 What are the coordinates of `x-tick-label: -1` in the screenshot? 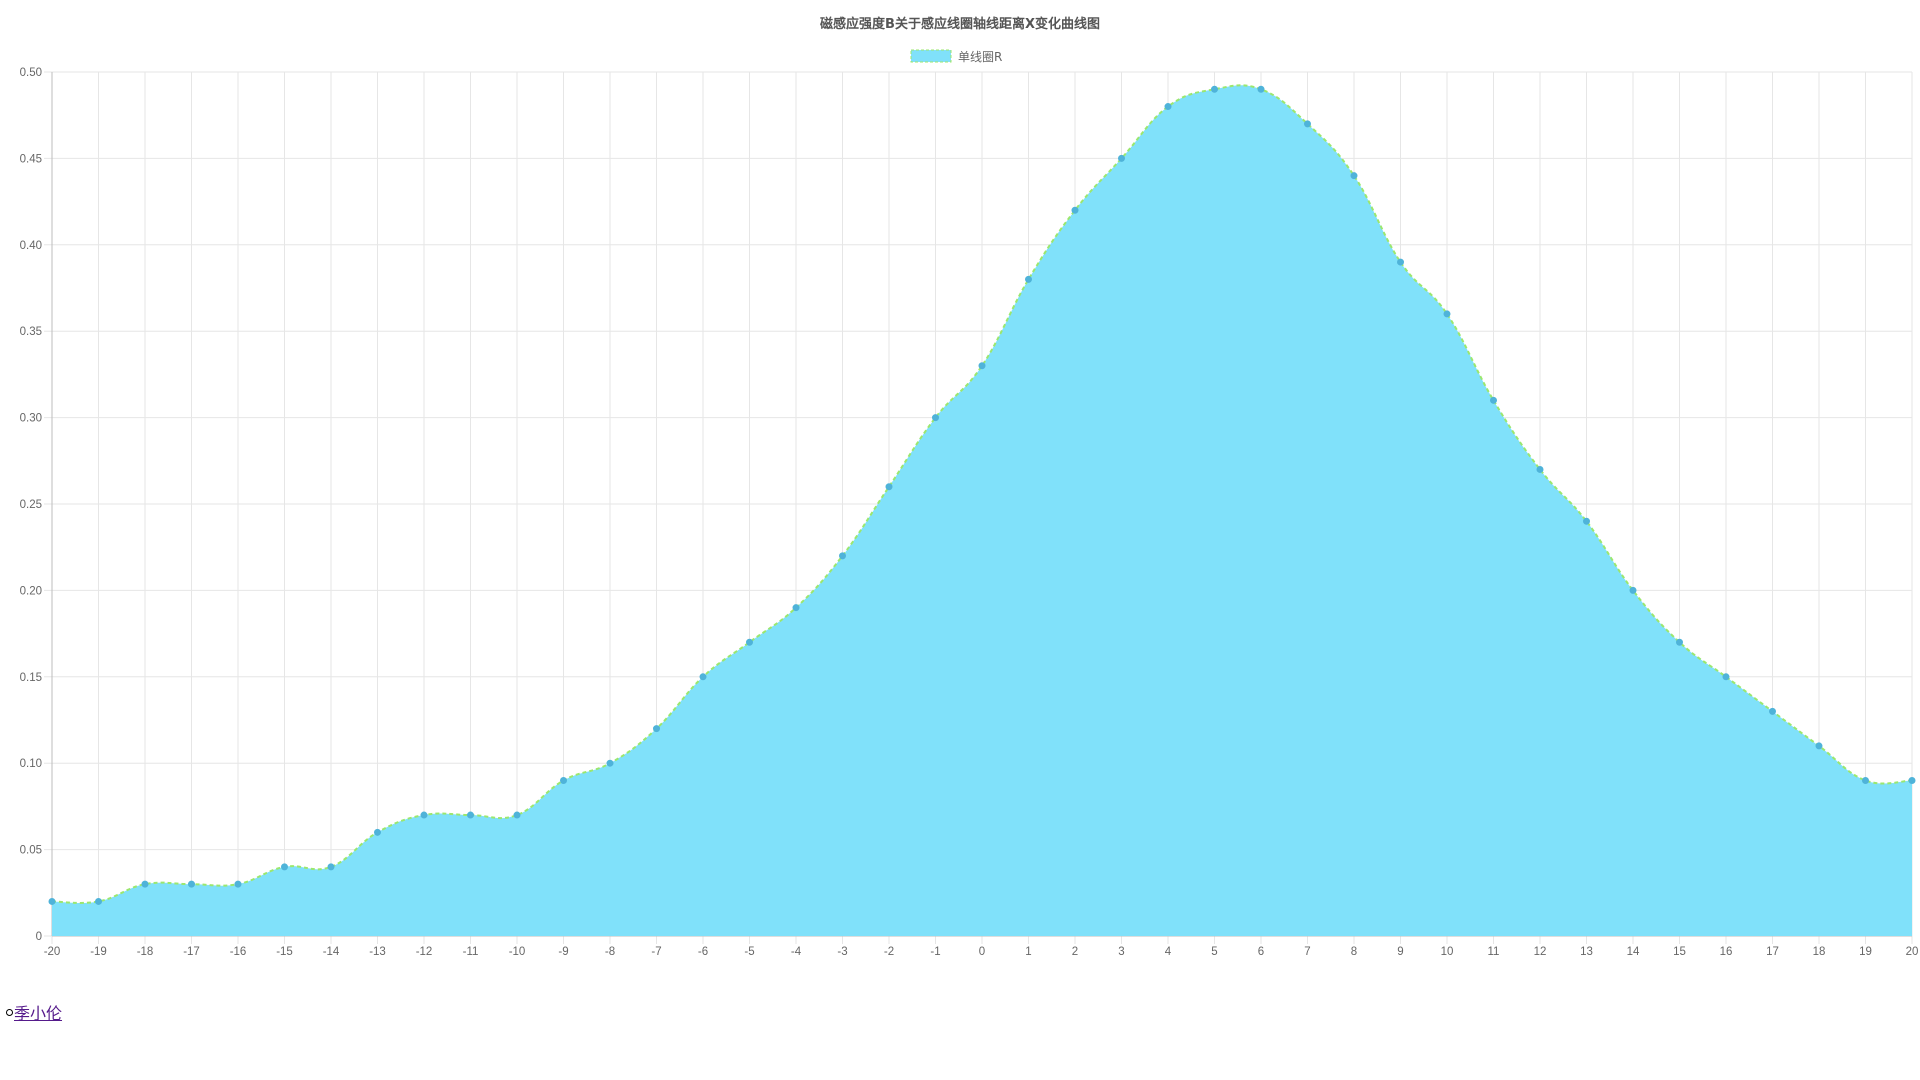 It's located at (935, 952).